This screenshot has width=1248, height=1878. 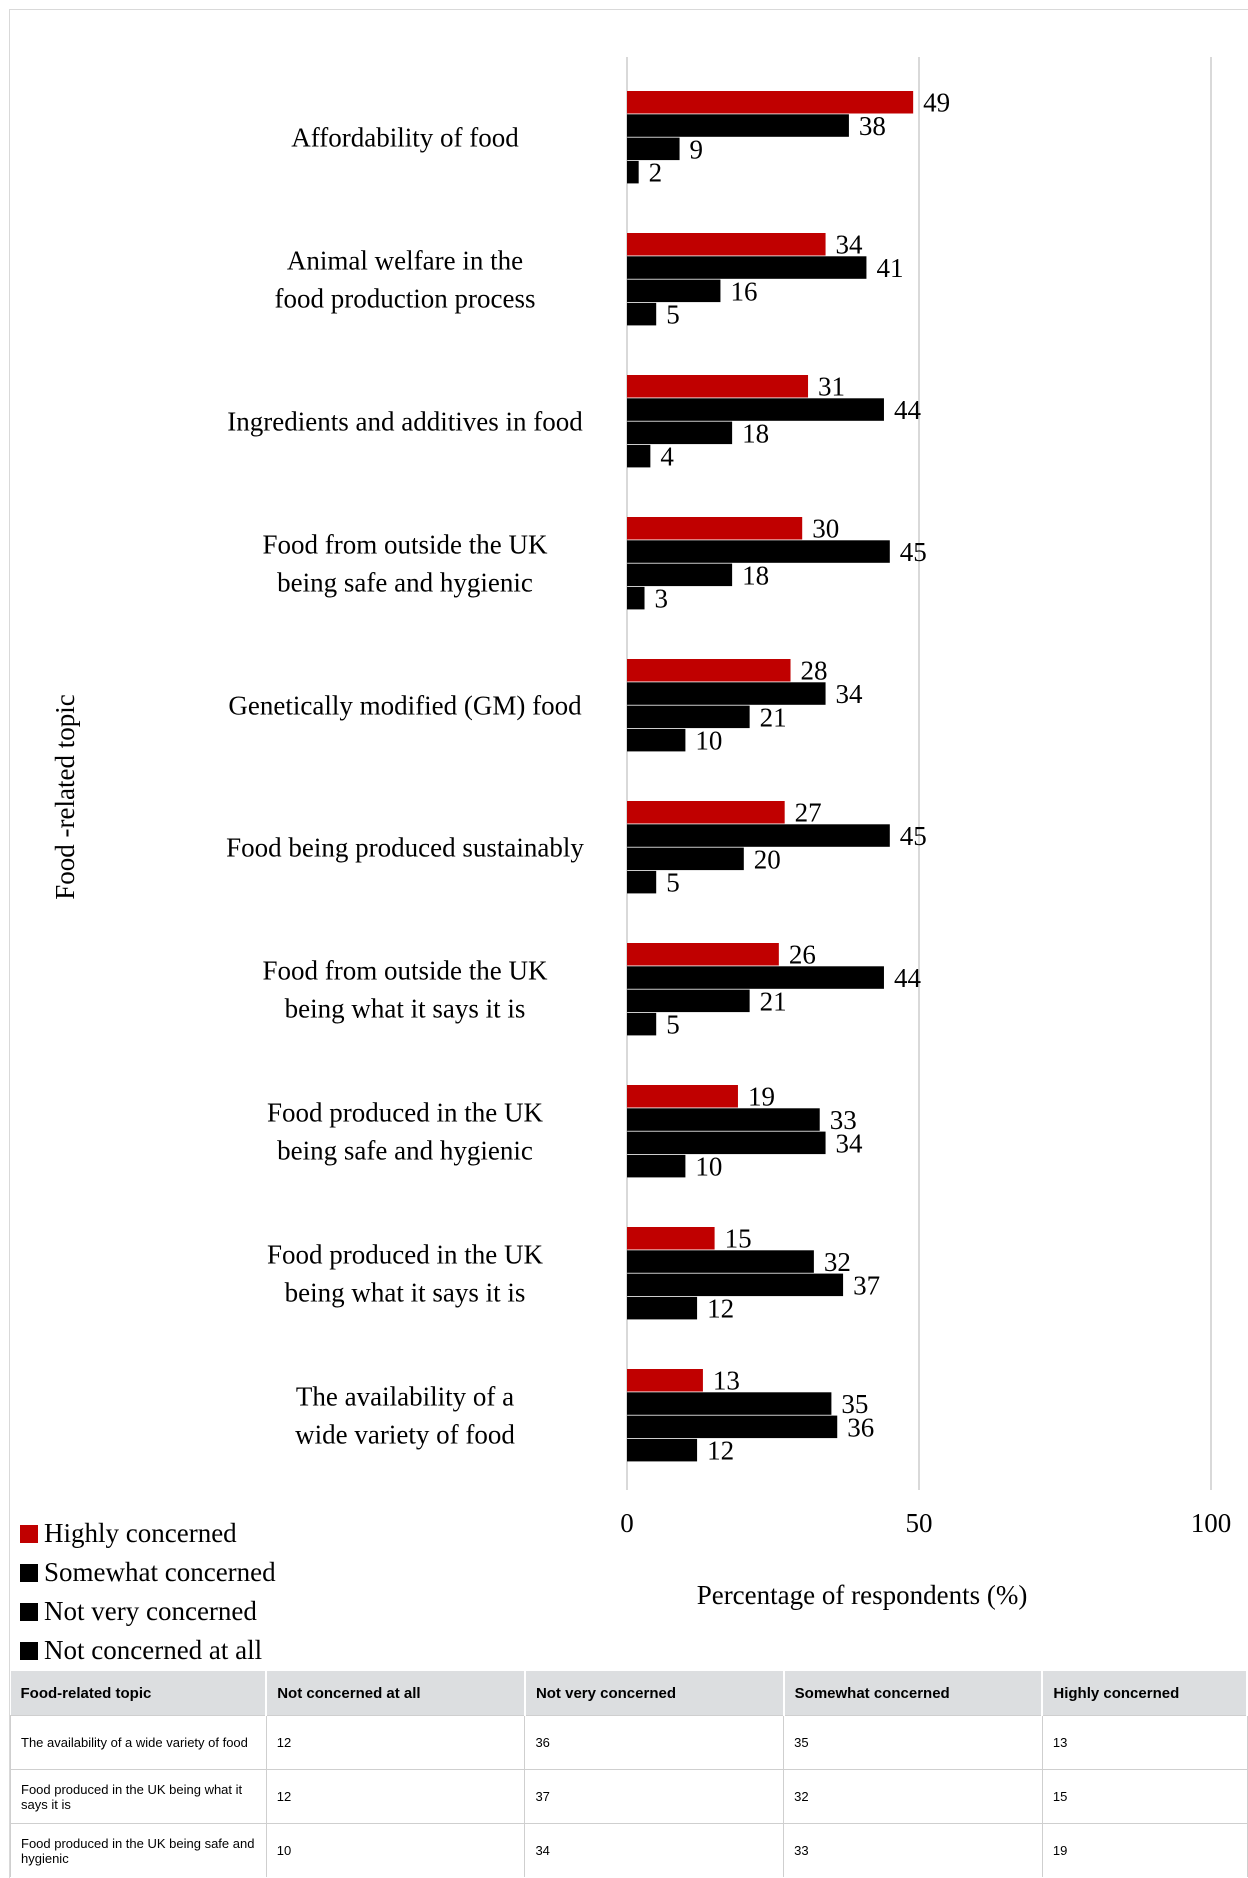 What do you see at coordinates (405, 1435) in the screenshot?
I see `category-label: wide variety of food` at bounding box center [405, 1435].